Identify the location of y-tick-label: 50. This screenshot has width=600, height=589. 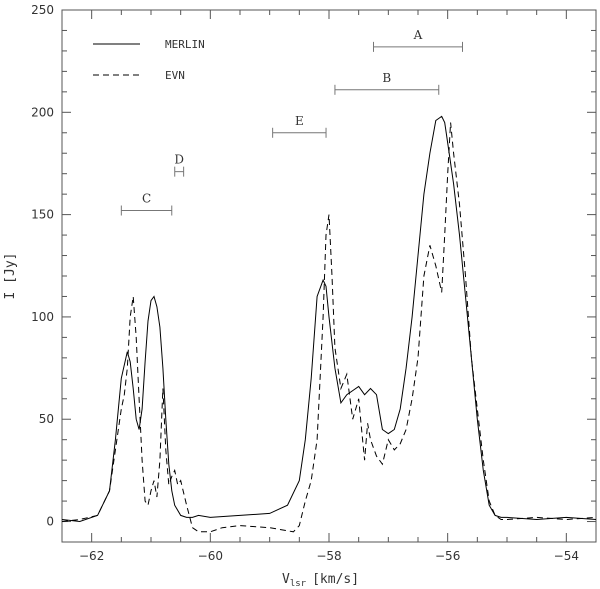
(46, 419).